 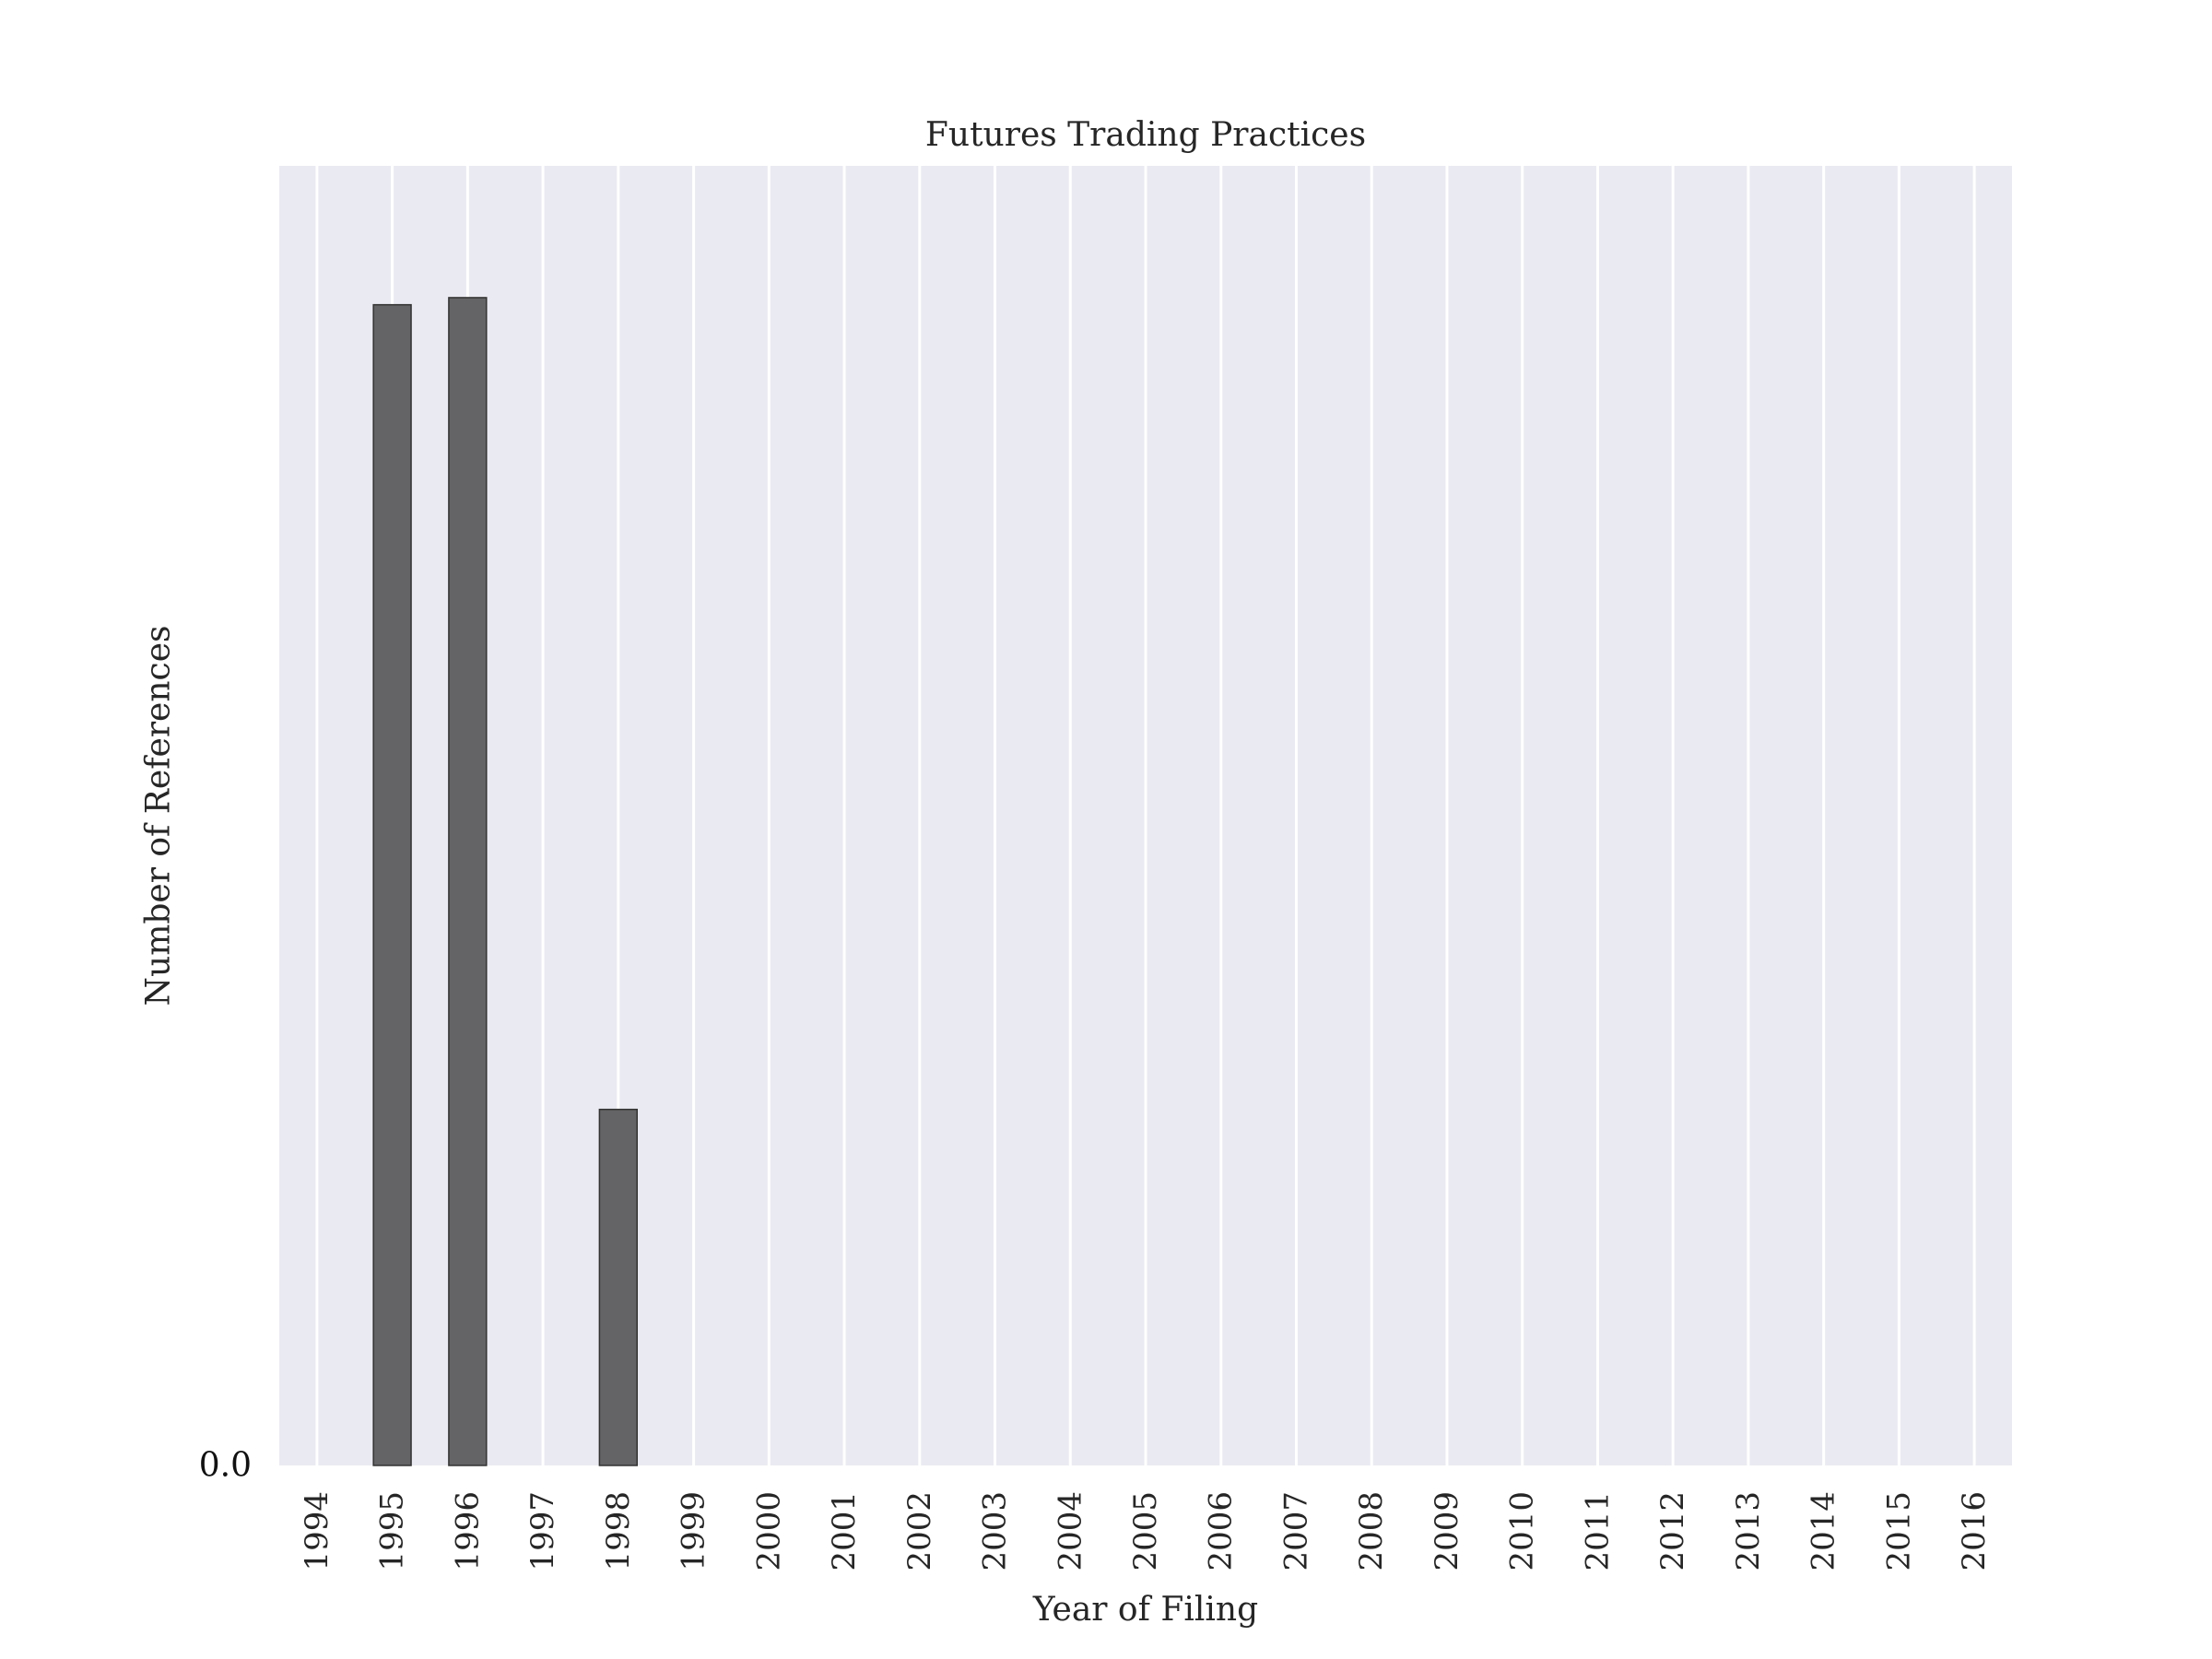 I want to click on x-tick-label-2009: 2009, so click(x=1447, y=1531).